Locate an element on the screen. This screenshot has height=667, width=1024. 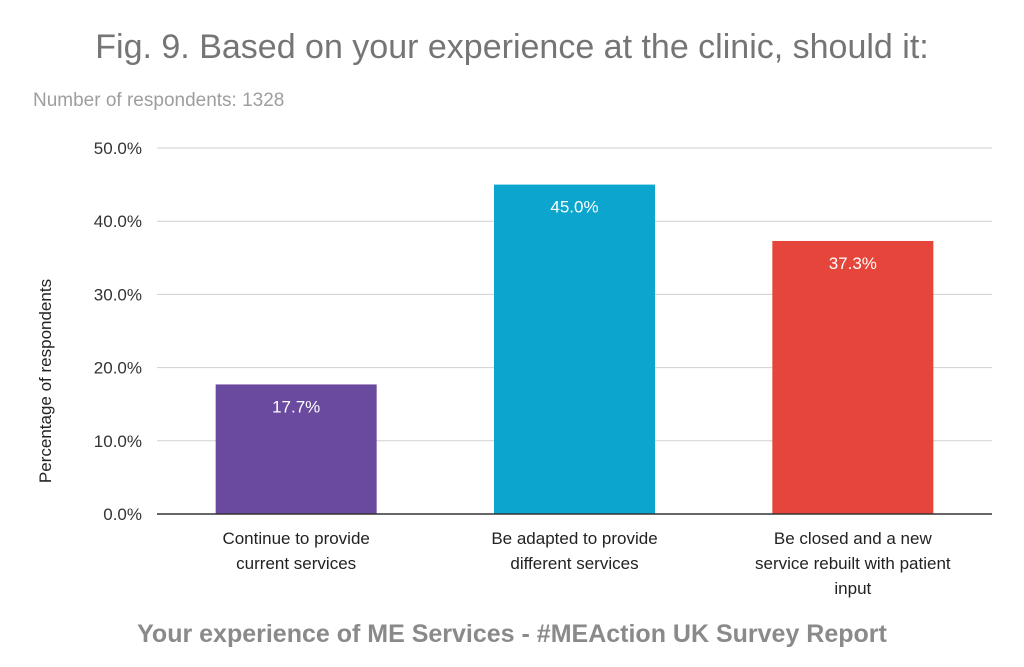
x-tick-label: Be adapted to provide different services is located at coordinates (574, 551).